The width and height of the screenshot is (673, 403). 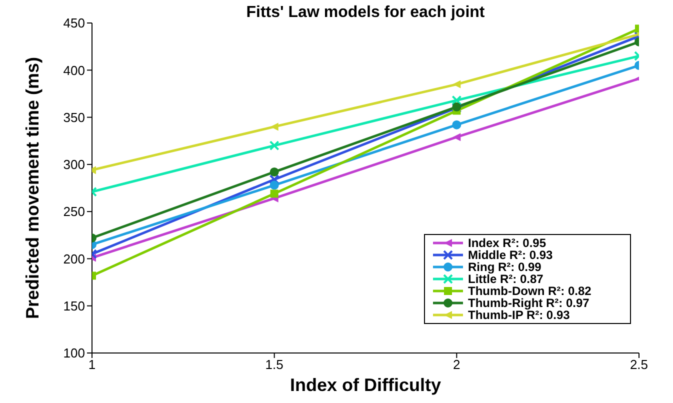 What do you see at coordinates (506, 279) in the screenshot?
I see `legend-label: Little R²: 0.87` at bounding box center [506, 279].